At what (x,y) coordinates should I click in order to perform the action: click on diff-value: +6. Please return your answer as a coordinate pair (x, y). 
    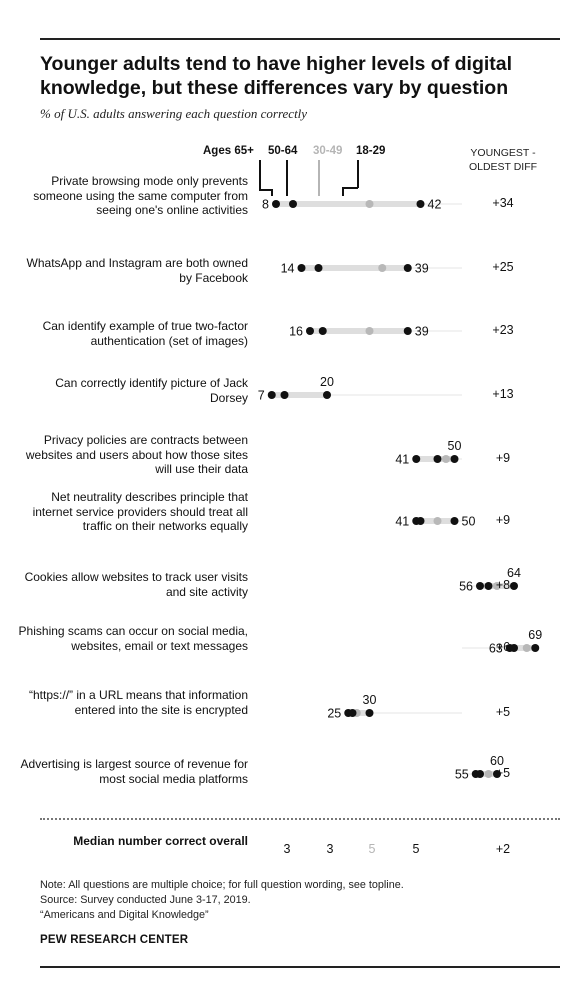
    Looking at the image, I should click on (503, 647).